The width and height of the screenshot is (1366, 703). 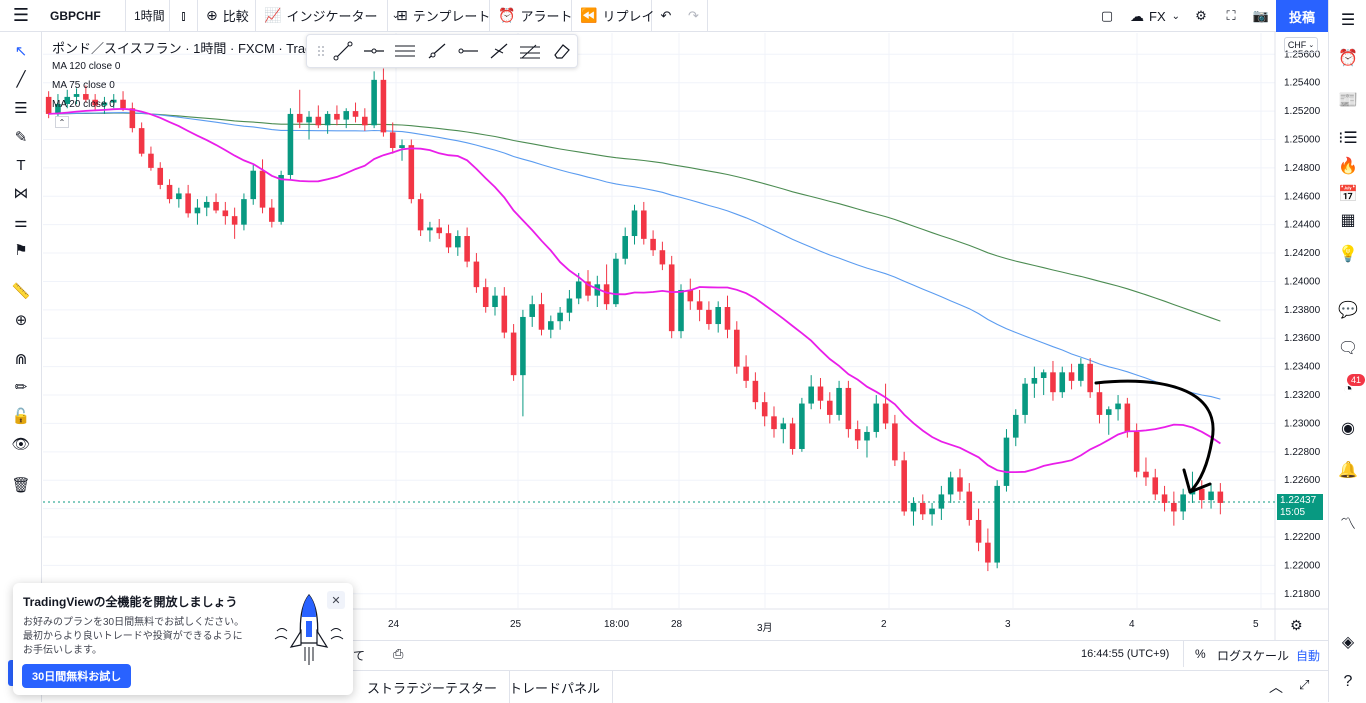 What do you see at coordinates (1347, 166) in the screenshot?
I see `hotlist-button: 🔥` at bounding box center [1347, 166].